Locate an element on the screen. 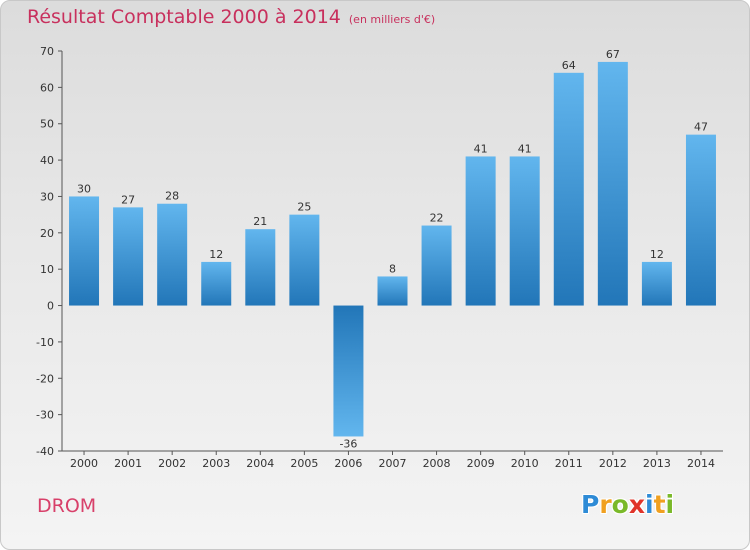  y-tick-label: 40 is located at coordinates (47, 160).